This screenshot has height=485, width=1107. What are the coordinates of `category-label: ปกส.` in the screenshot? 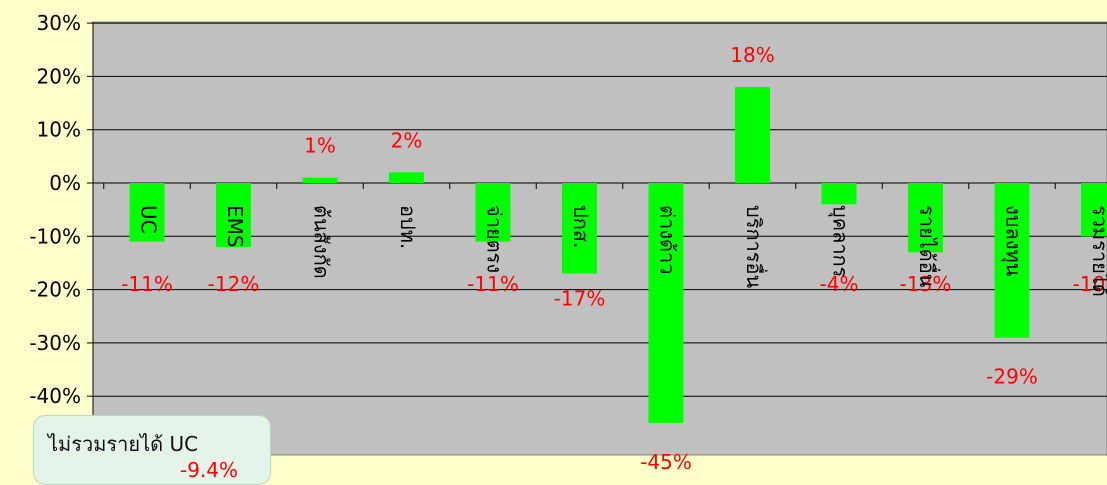 It's located at (581, 226).